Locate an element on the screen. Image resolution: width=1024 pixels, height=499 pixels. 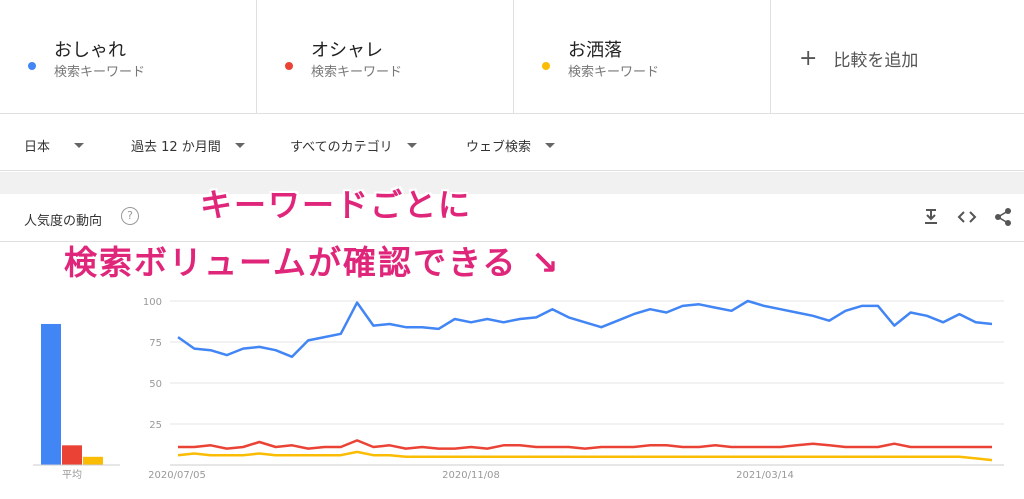
question-icon: ? is located at coordinates (130, 216).